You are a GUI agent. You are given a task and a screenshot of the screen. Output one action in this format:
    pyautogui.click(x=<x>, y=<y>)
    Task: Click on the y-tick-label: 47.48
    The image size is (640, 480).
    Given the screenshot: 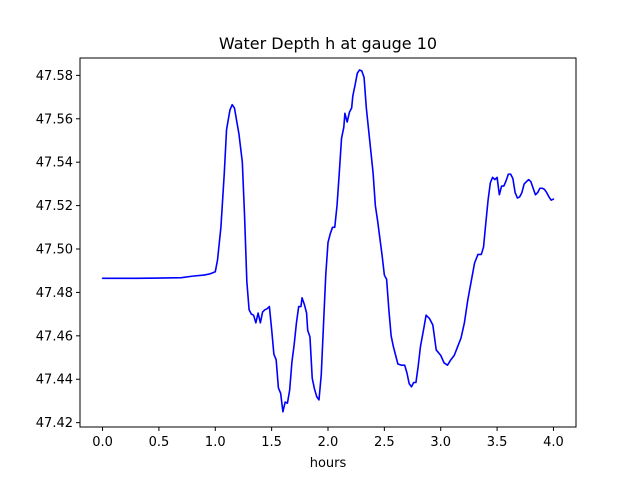 What is the action you would take?
    pyautogui.click(x=54, y=293)
    